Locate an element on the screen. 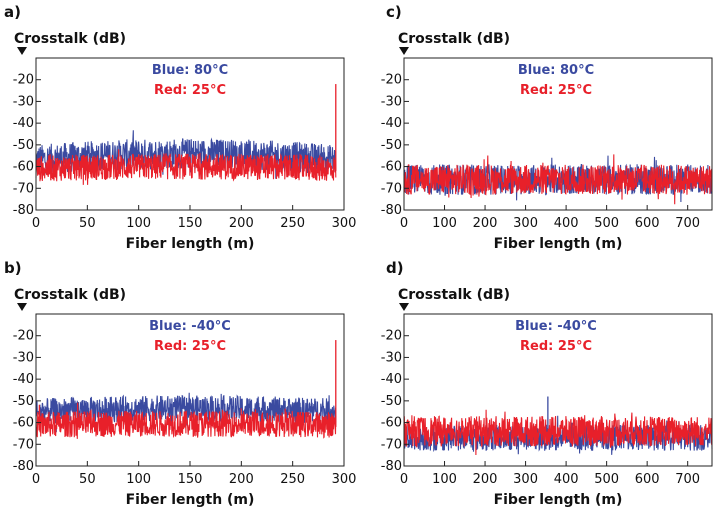 The image size is (720, 511). panel-label: d) is located at coordinates (395, 268).